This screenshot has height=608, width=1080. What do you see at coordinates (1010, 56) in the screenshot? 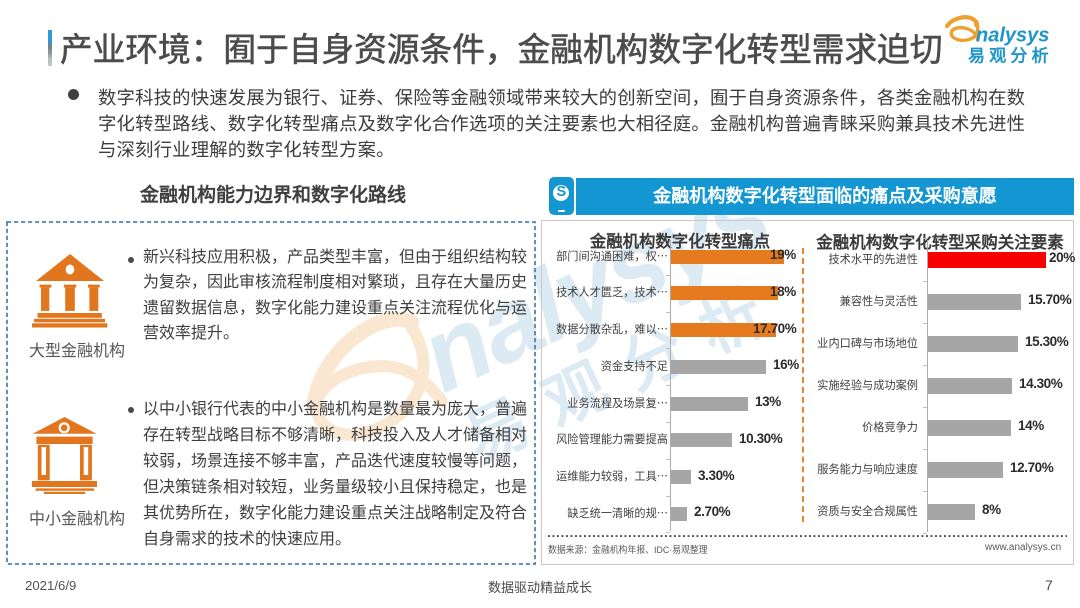
I see `svg-text: 易观分析` at bounding box center [1010, 56].